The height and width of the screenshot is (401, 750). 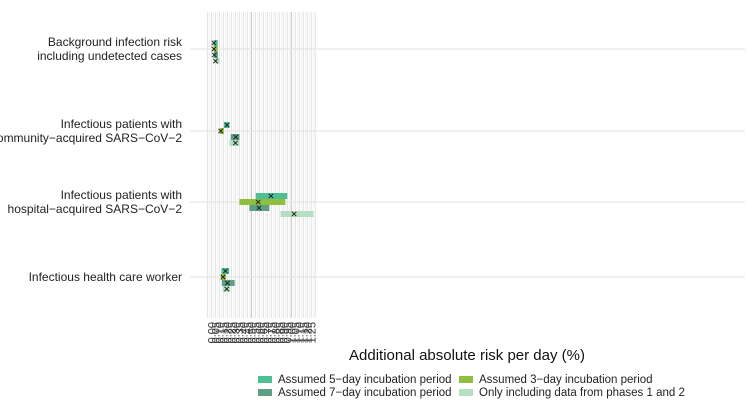 What do you see at coordinates (308, 332) in the screenshot?
I see `x-tick-label: 1.20` at bounding box center [308, 332].